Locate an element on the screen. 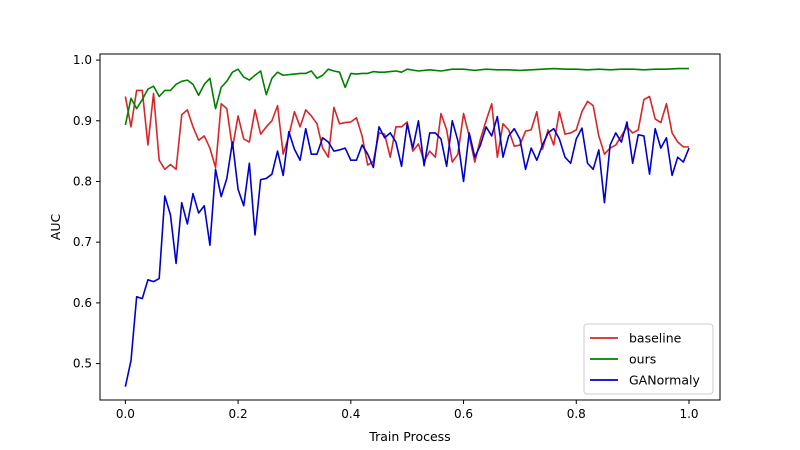 The height and width of the screenshot is (450, 800). series-line-baseline is located at coordinates (406, 130).